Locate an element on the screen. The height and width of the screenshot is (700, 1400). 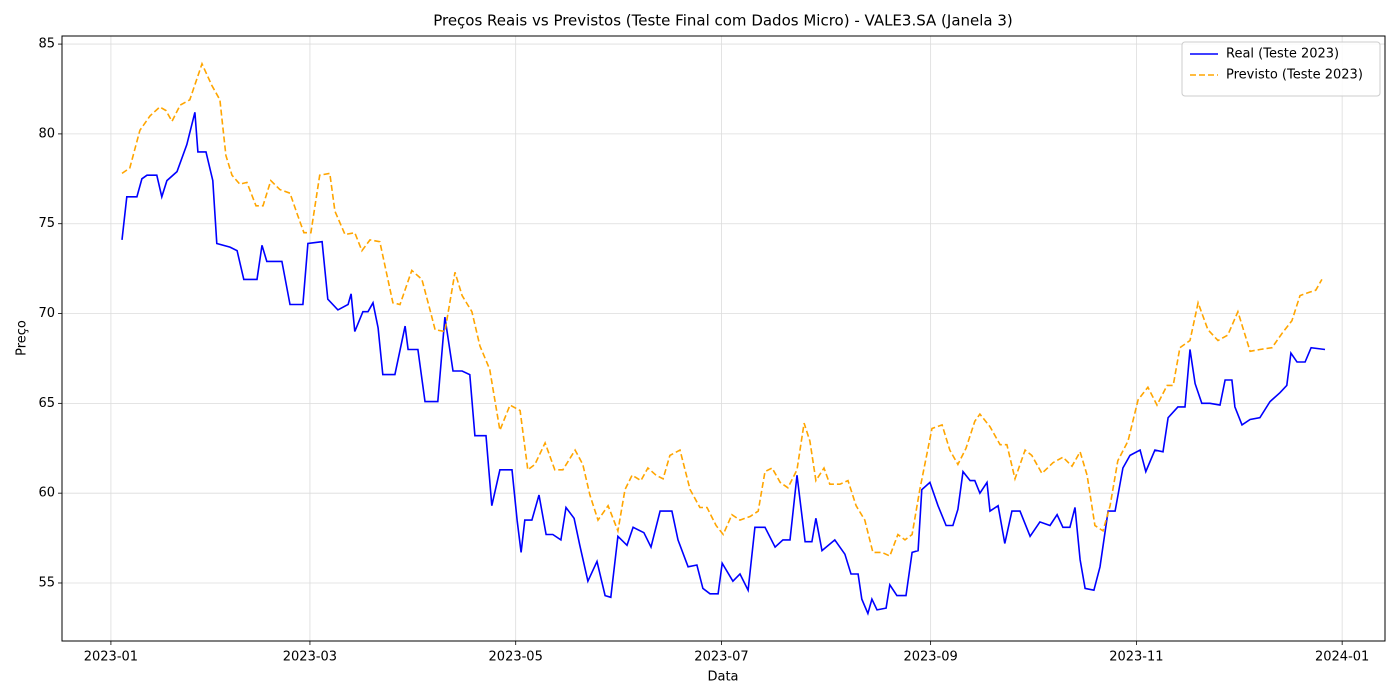
y-tick-label: 85 is located at coordinates (46, 44).